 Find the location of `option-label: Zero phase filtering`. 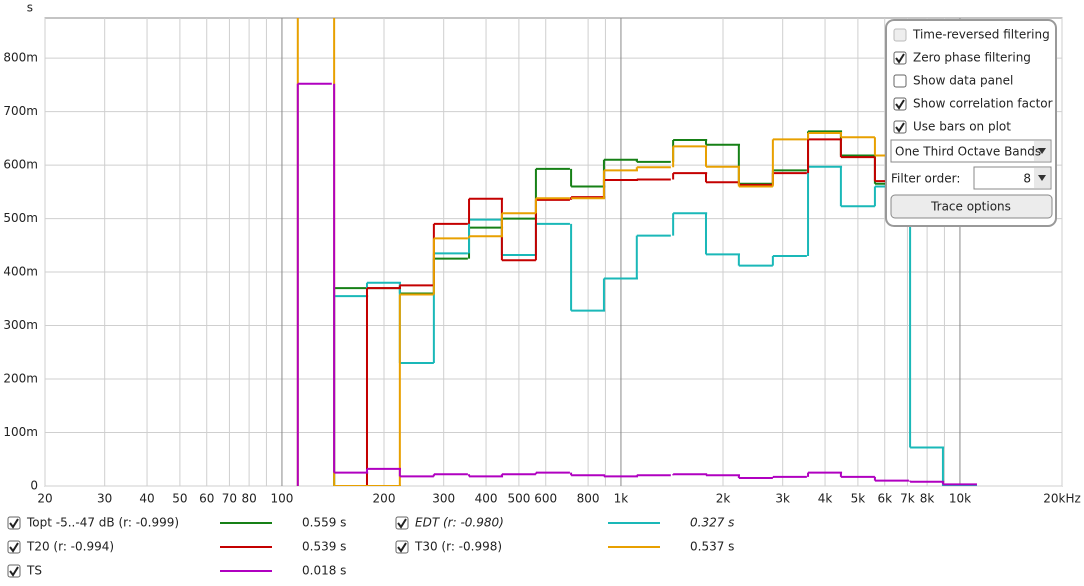

option-label: Zero phase filtering is located at coordinates (972, 58).